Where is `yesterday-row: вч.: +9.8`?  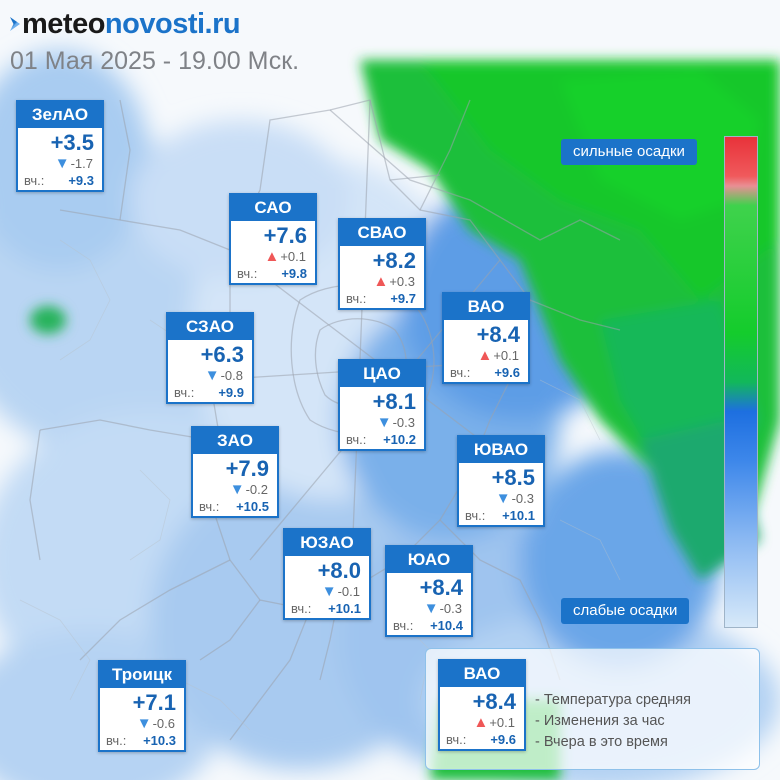 yesterday-row: вч.: +9.8 is located at coordinates (273, 273).